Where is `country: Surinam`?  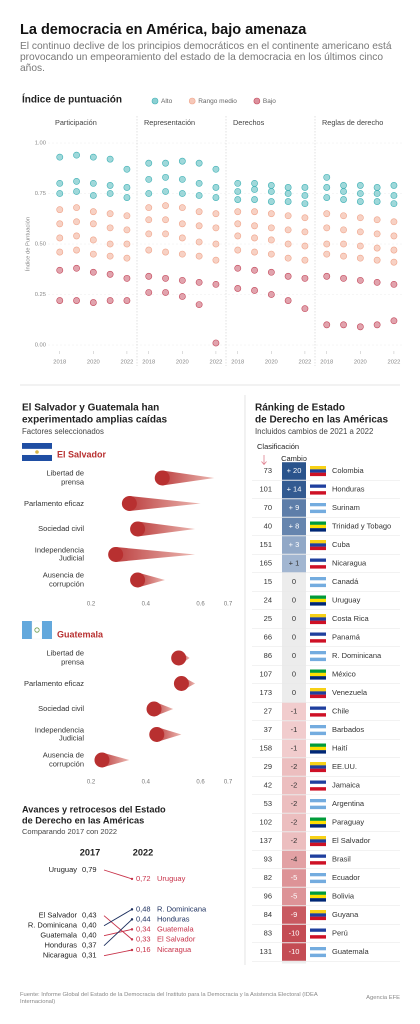 country: Surinam is located at coordinates (346, 507).